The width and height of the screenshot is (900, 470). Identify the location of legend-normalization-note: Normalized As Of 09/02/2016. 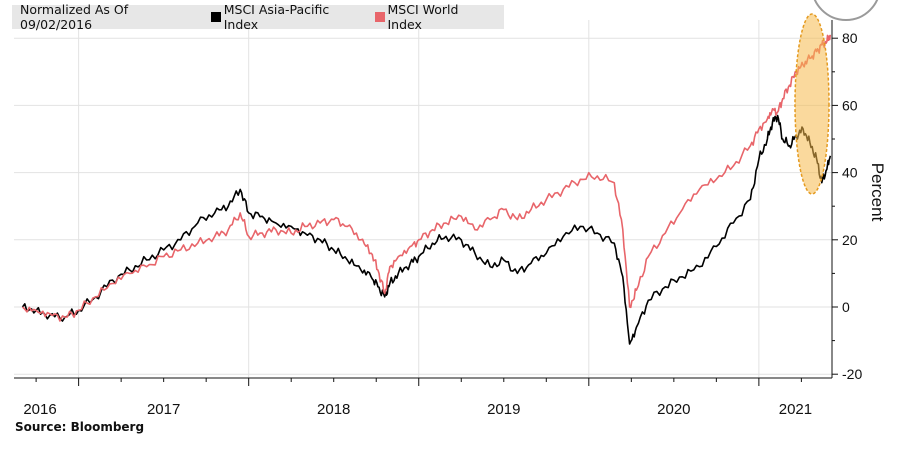
(74, 17).